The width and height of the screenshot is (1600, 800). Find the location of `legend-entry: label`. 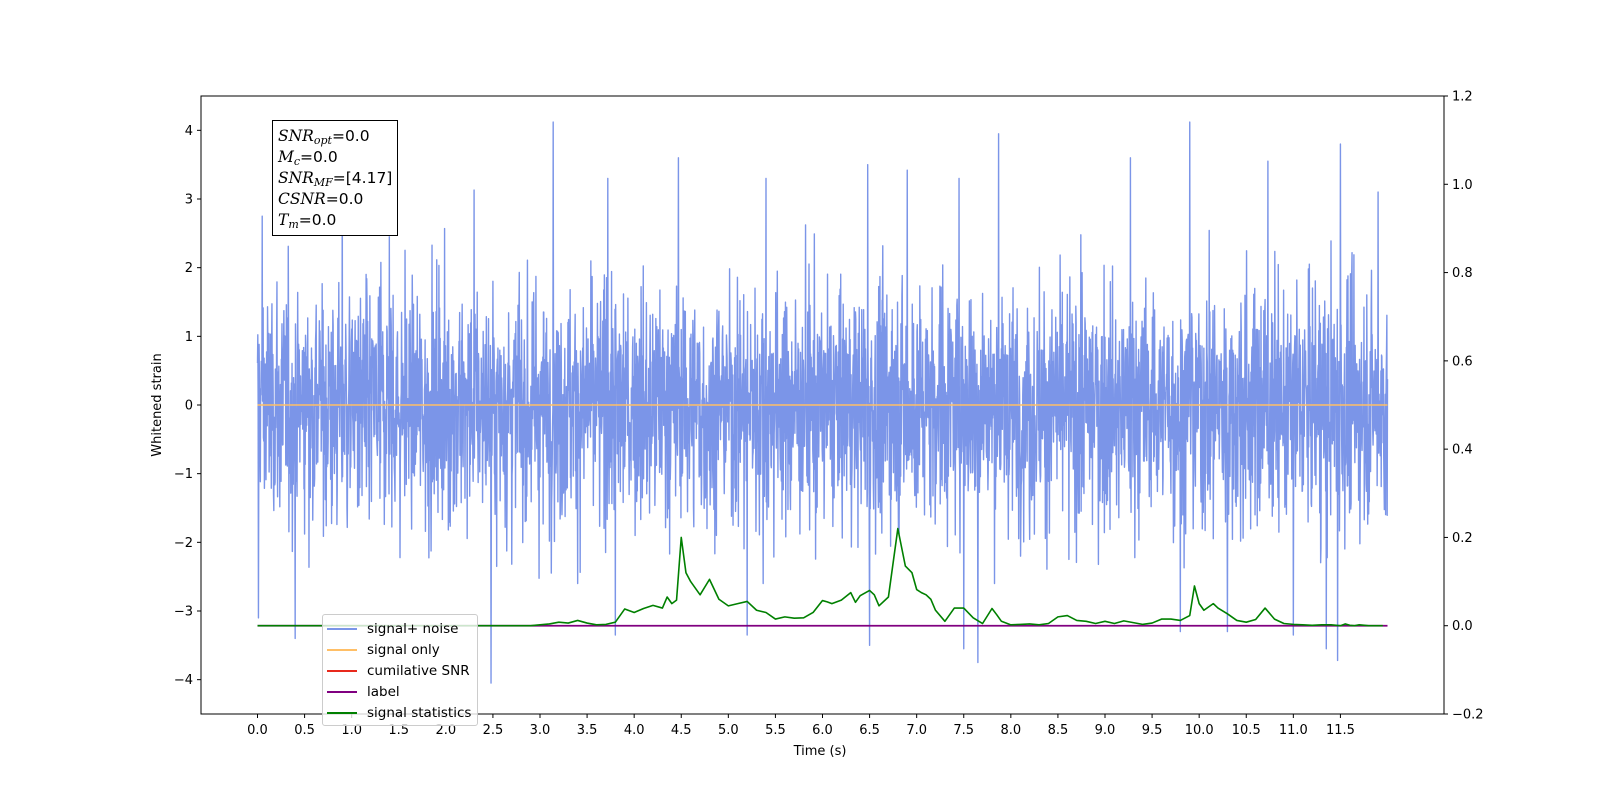

legend-entry: label is located at coordinates (400, 691).